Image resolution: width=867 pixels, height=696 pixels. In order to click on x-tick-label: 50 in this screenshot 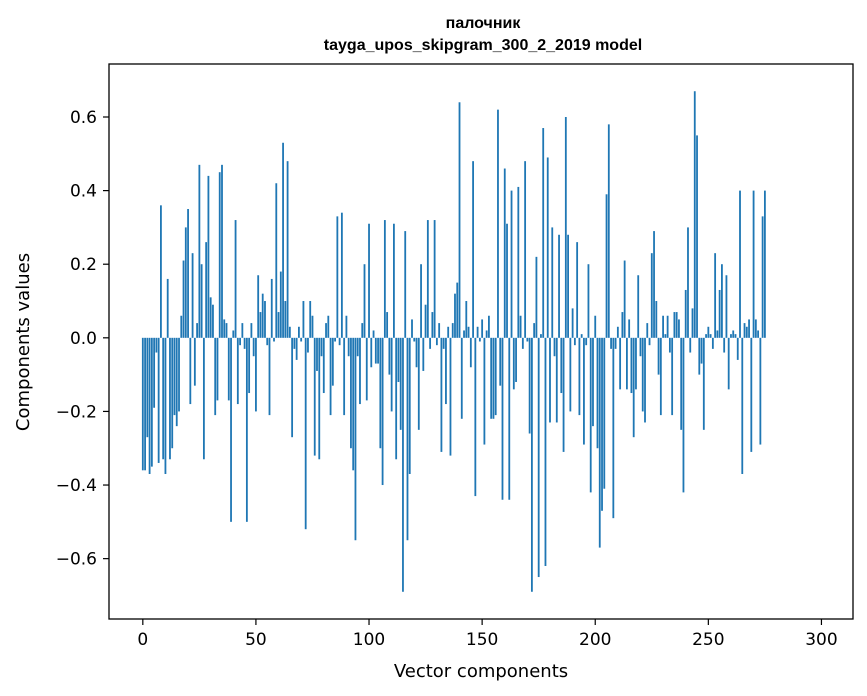, I will do `click(256, 640)`.